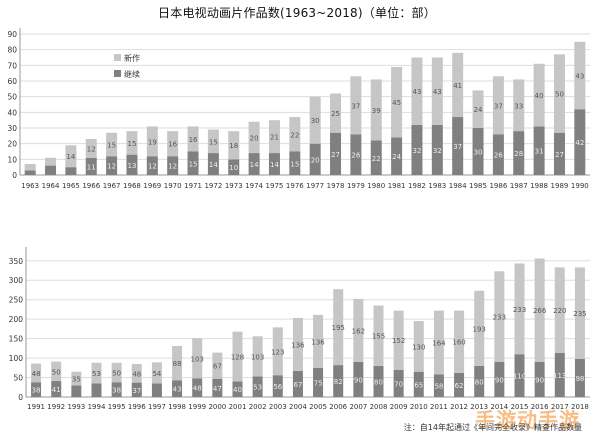  I want to click on x-tick-label: 2001, so click(238, 407).